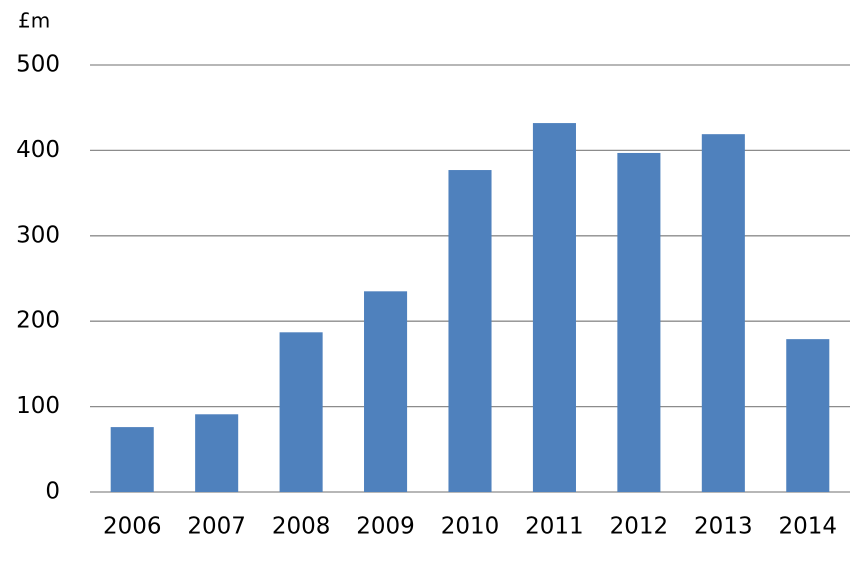  What do you see at coordinates (34, 21) in the screenshot?
I see `y-axis-label: £m` at bounding box center [34, 21].